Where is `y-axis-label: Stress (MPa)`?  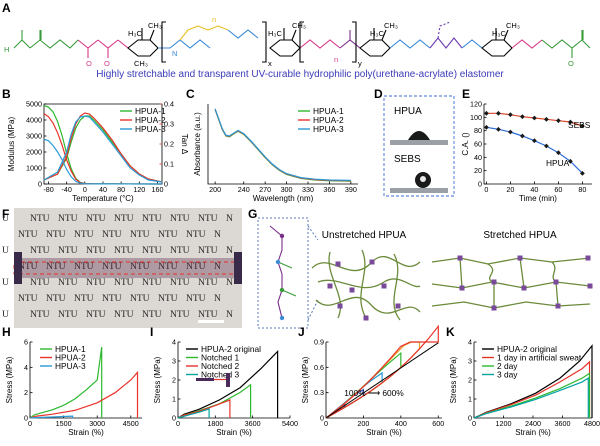
y-axis-label: Stress (MPa) is located at coordinates (9, 379).